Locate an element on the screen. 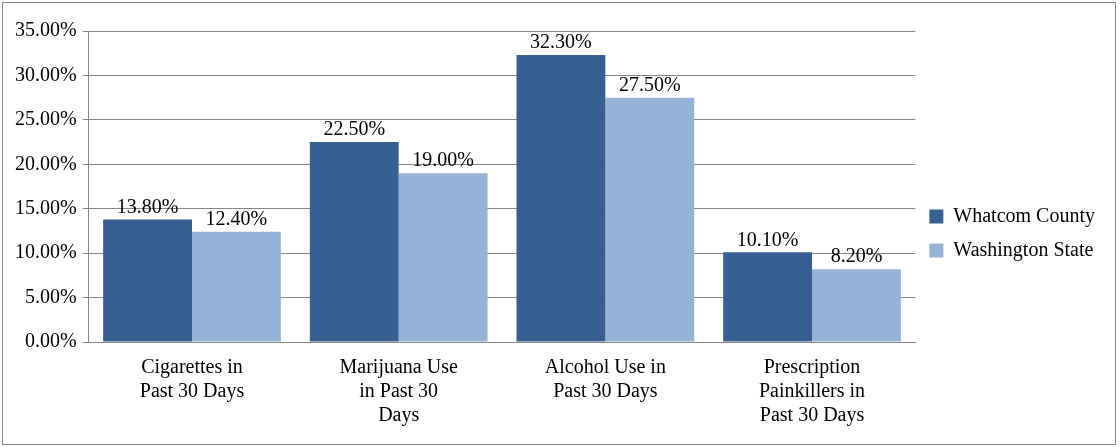 This screenshot has height=447, width=1120. y-tick-label: 0.00% is located at coordinates (50, 340).